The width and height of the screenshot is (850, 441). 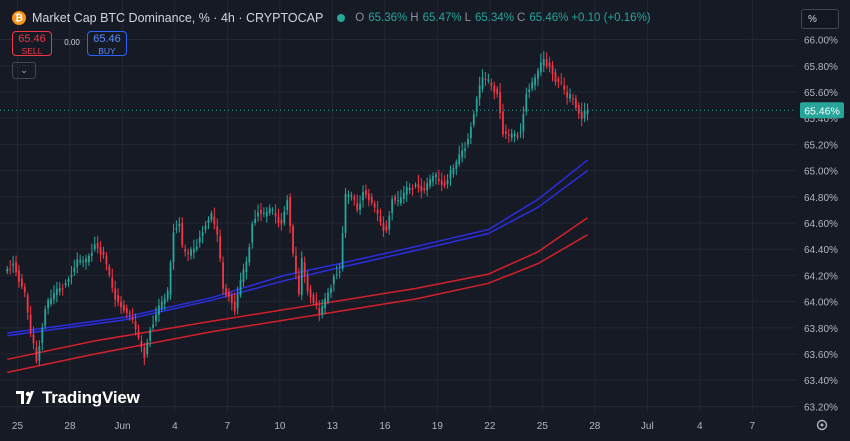 What do you see at coordinates (280, 426) in the screenshot?
I see `x-tick-label: 10` at bounding box center [280, 426].